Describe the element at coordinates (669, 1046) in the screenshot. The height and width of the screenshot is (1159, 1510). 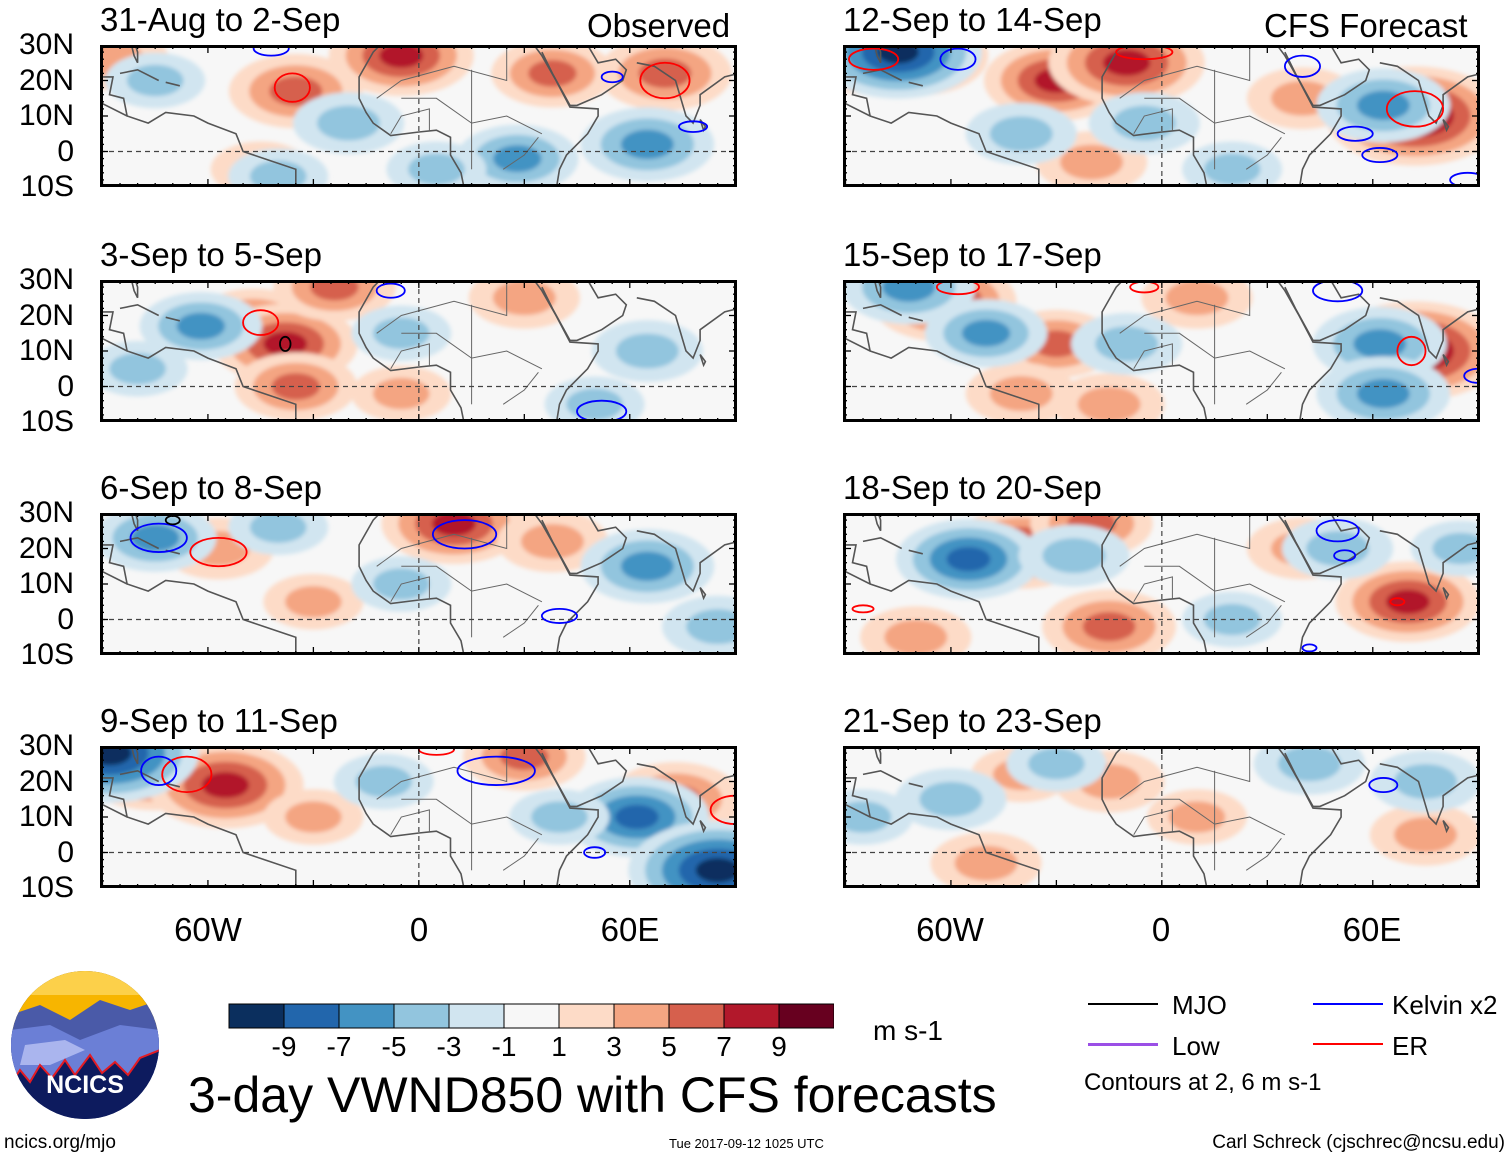
I see `colorbar-tick-label: 5` at that location.